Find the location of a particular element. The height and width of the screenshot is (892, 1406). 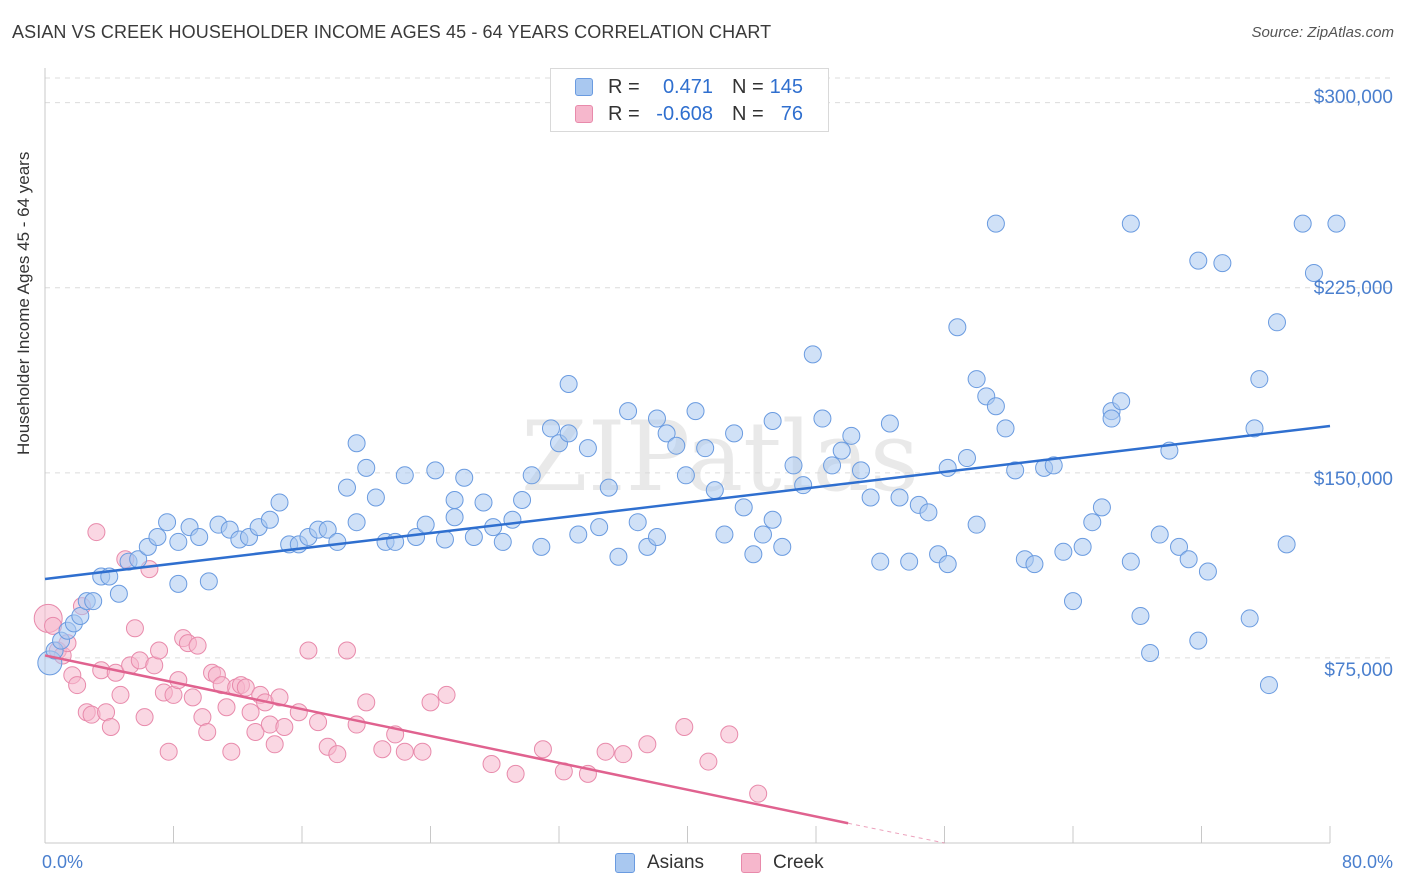

asians-legend-label: Asians is located at coordinates (676, 862).